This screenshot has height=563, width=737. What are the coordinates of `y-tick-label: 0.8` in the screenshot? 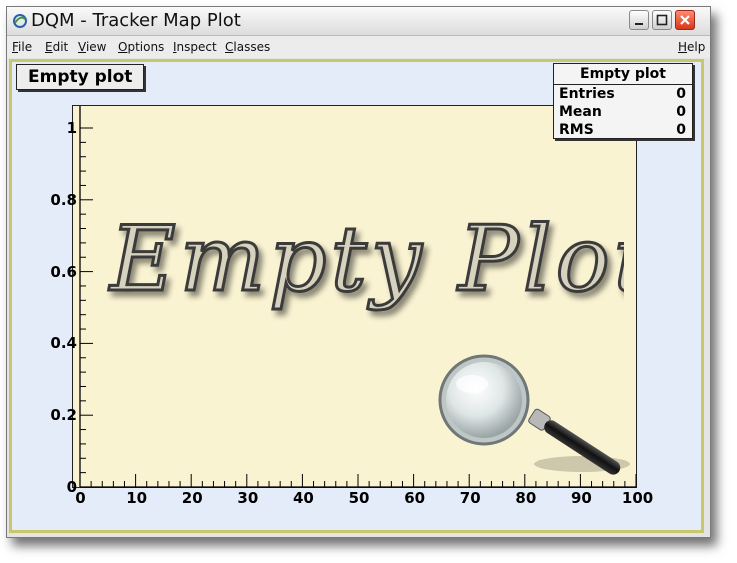 It's located at (63, 199).